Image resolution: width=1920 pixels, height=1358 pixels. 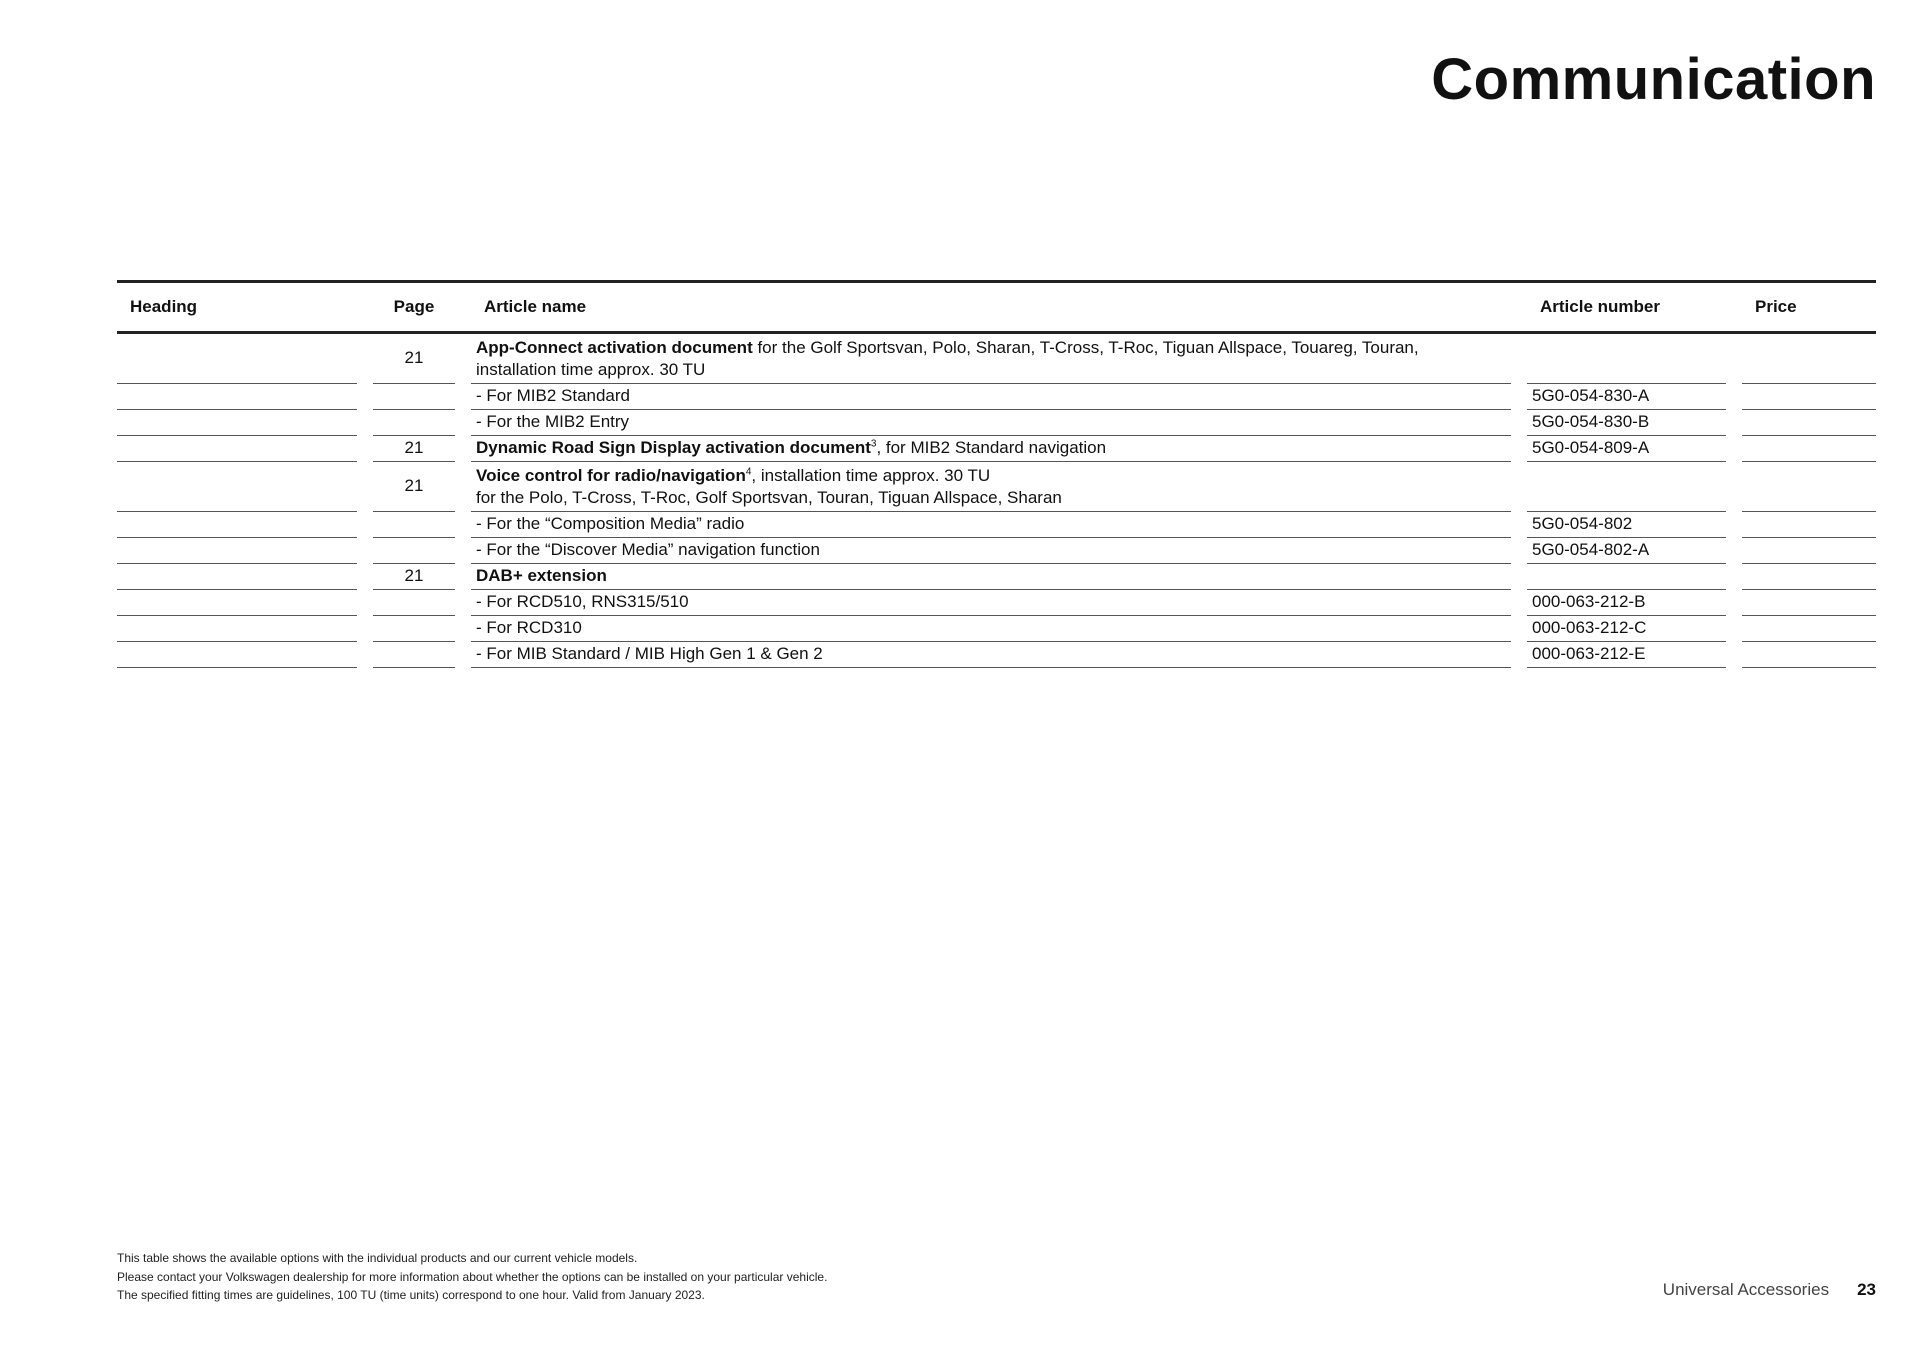 I want to click on article-number-cell: 5G0-054-809-A, so click(x=1626, y=449).